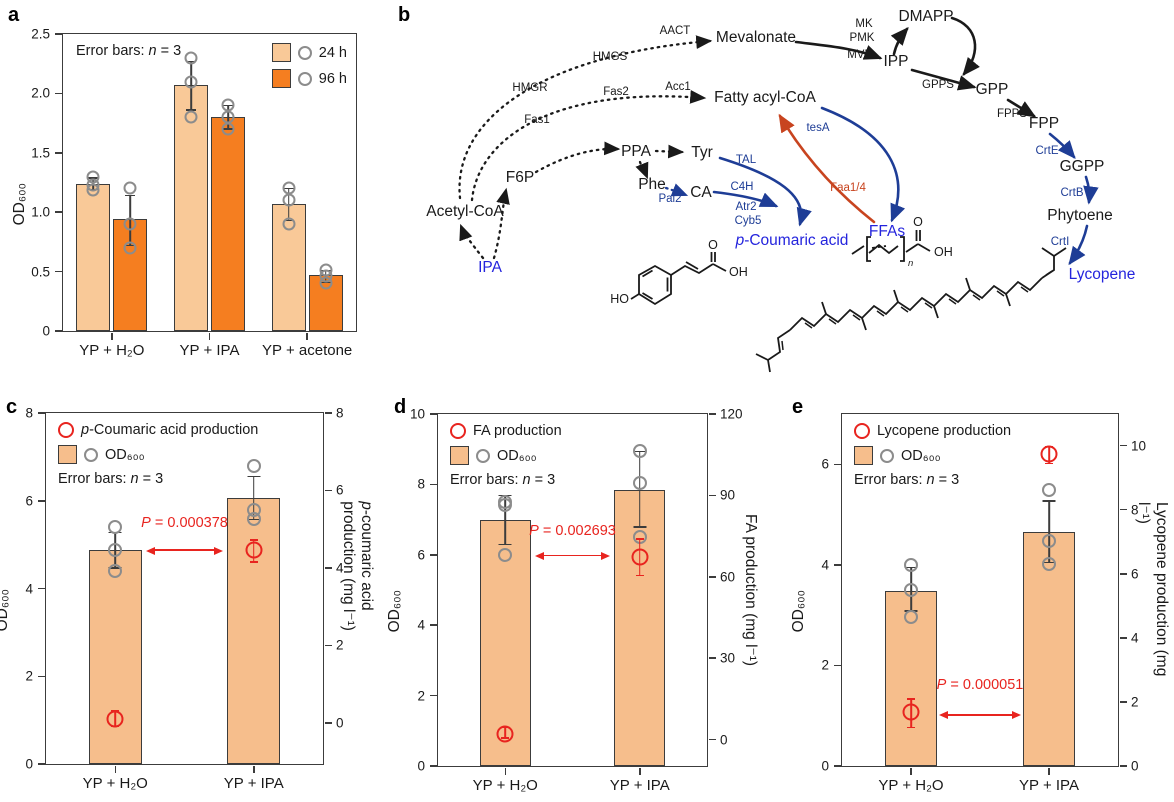 This screenshot has width=1174, height=802. I want to click on y-axis-label: OD₆₀₀, so click(394, 611).